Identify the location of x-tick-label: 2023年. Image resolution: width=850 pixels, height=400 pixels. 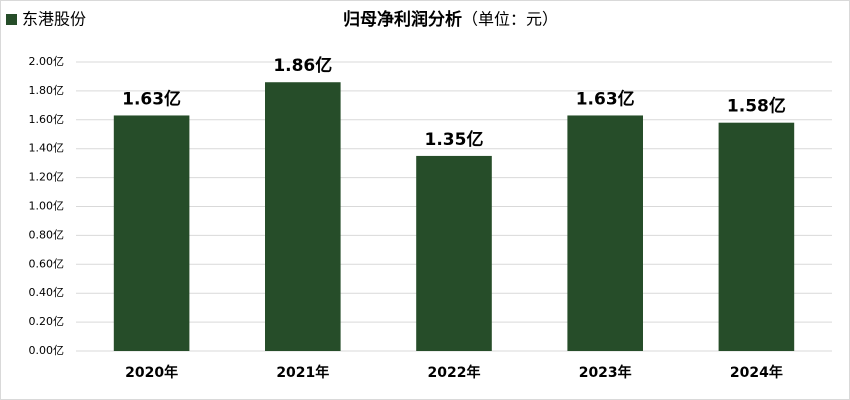
(605, 372).